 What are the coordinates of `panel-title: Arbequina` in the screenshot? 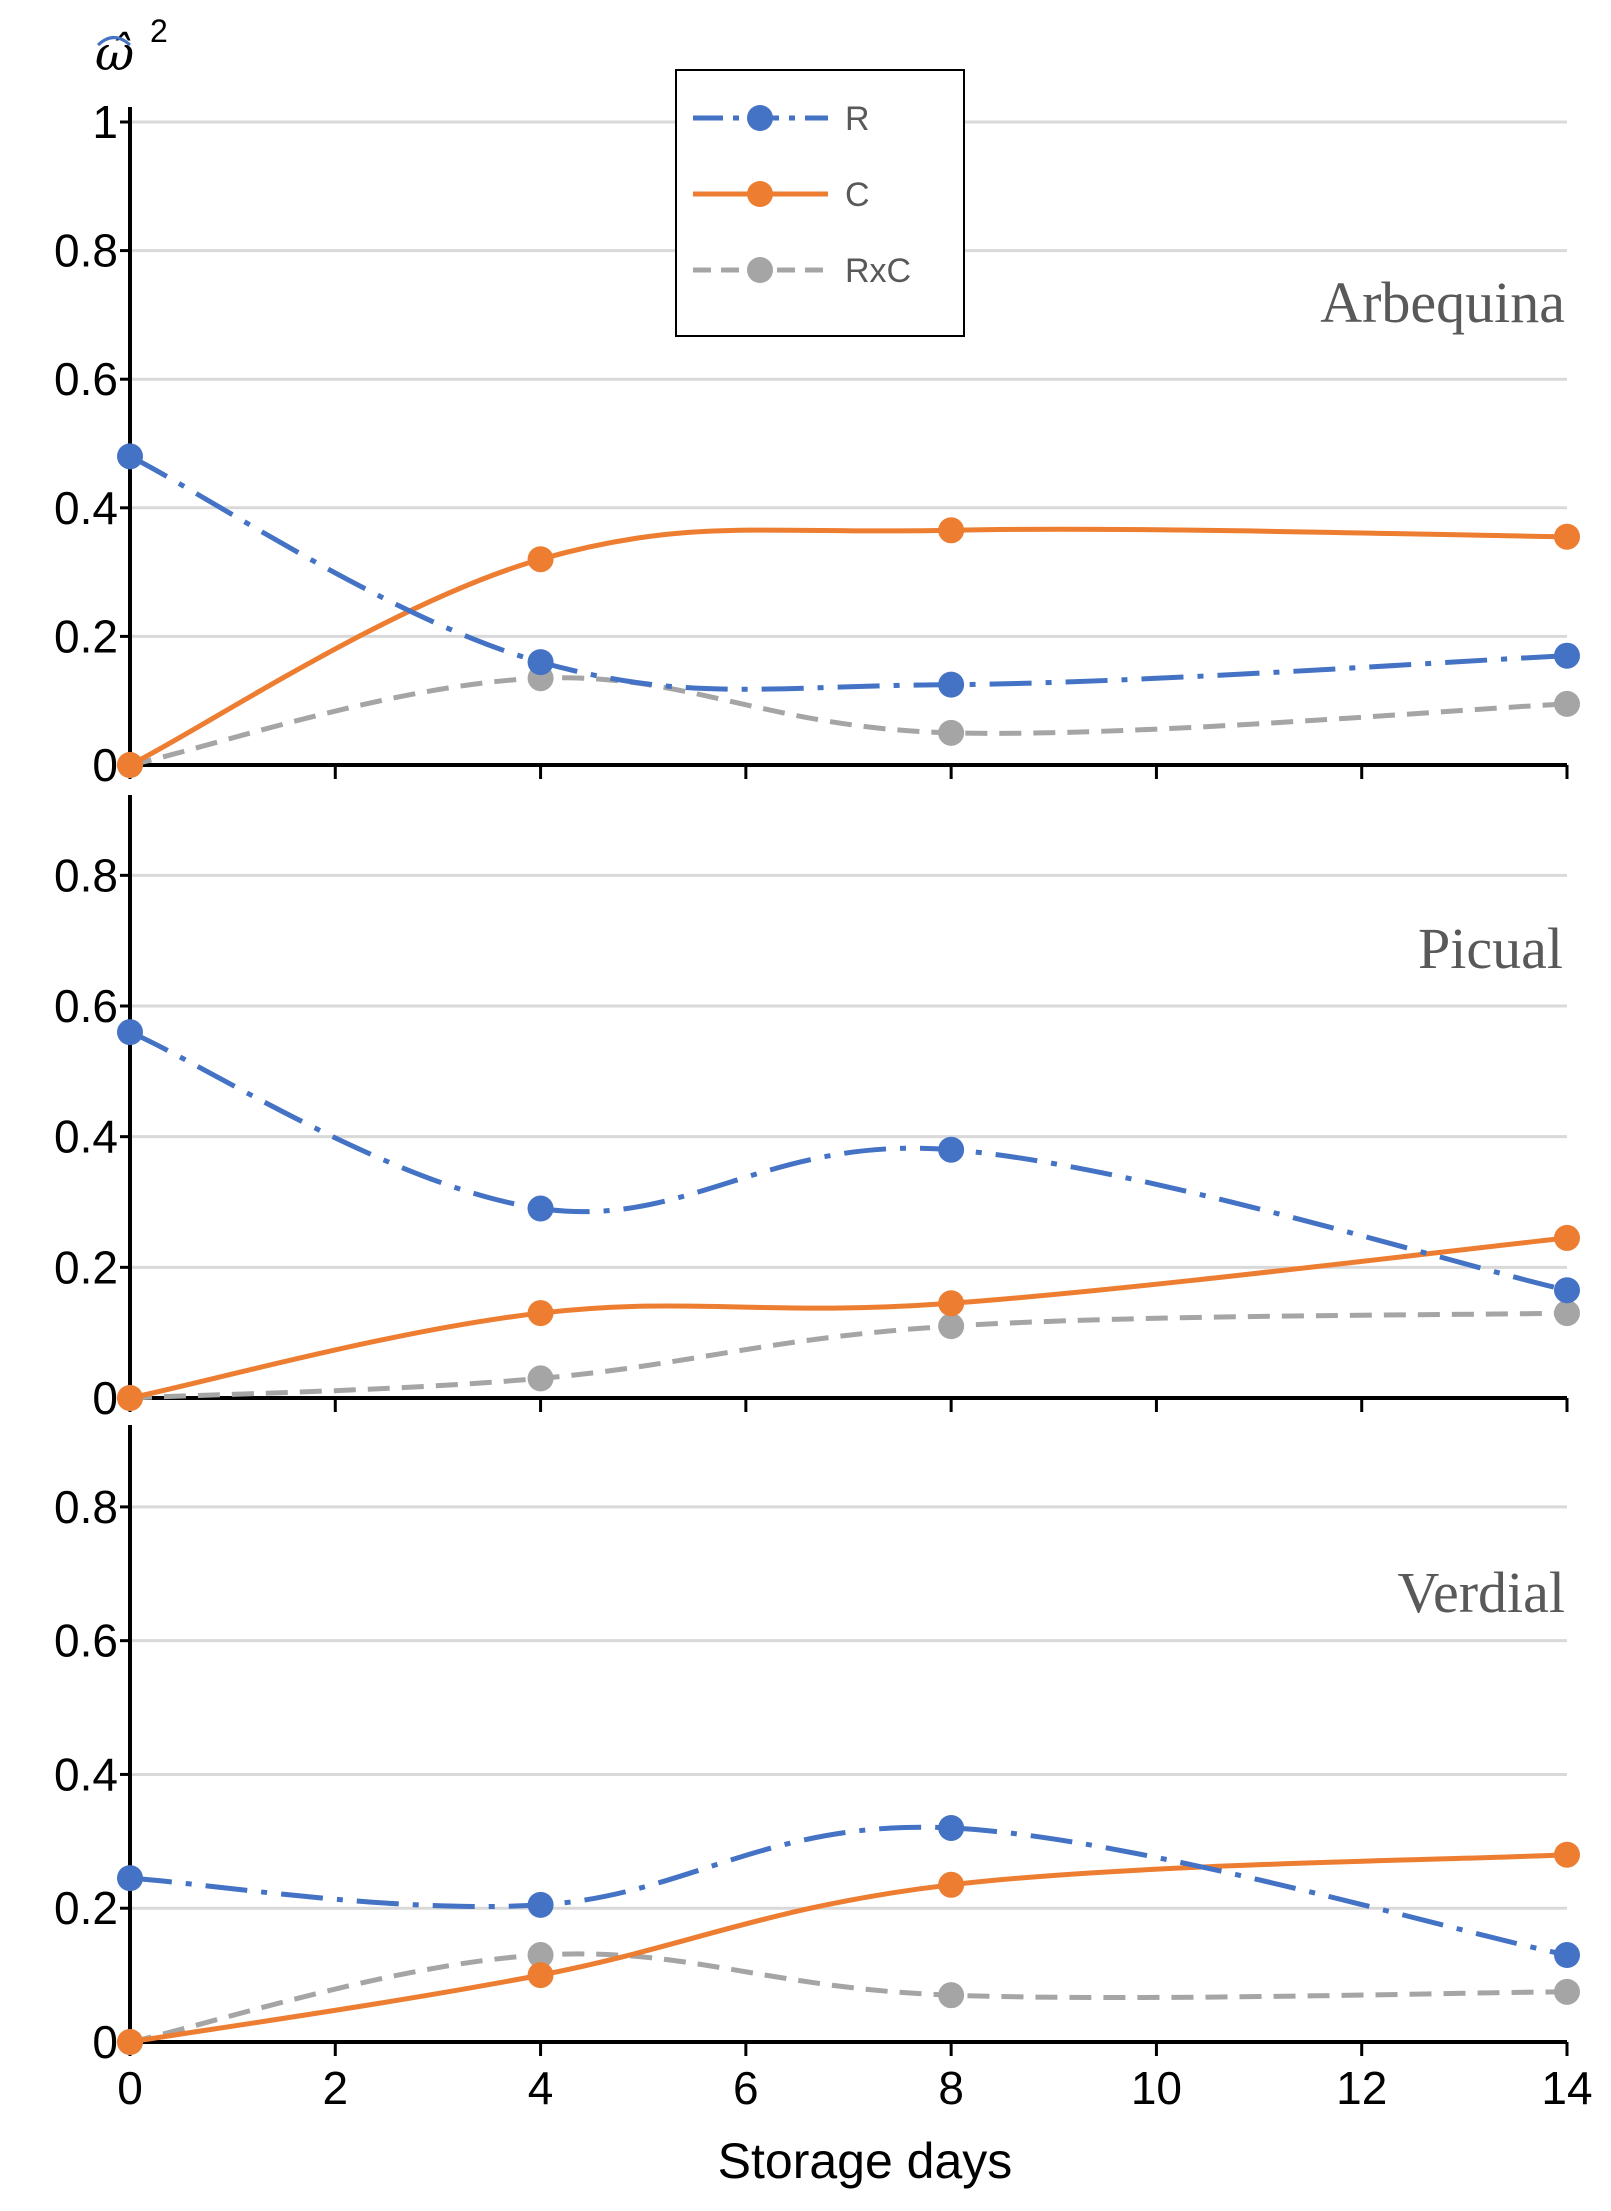 It's located at (1442, 302).